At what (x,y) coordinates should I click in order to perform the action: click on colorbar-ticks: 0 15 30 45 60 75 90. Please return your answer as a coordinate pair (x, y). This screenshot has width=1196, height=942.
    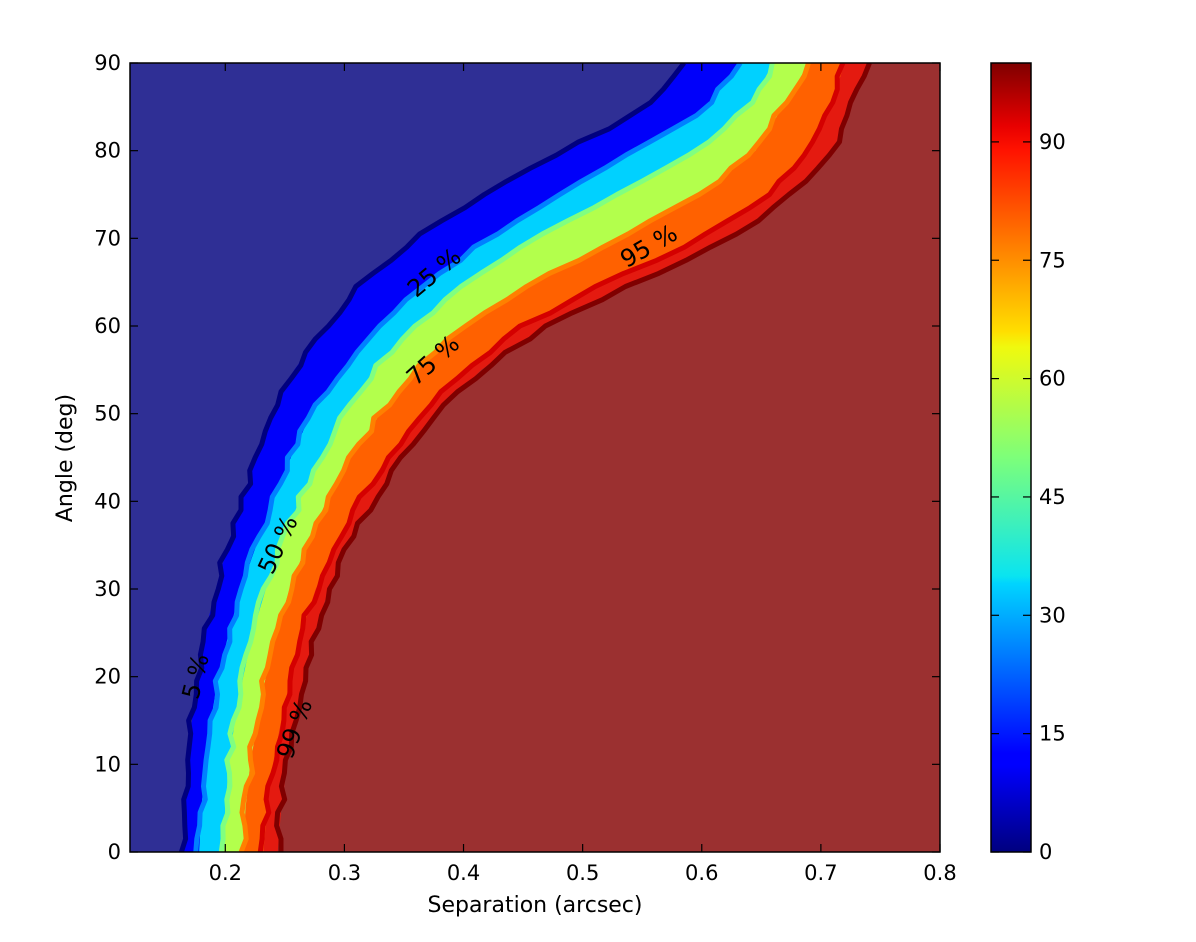
    Looking at the image, I should click on (1028, 497).